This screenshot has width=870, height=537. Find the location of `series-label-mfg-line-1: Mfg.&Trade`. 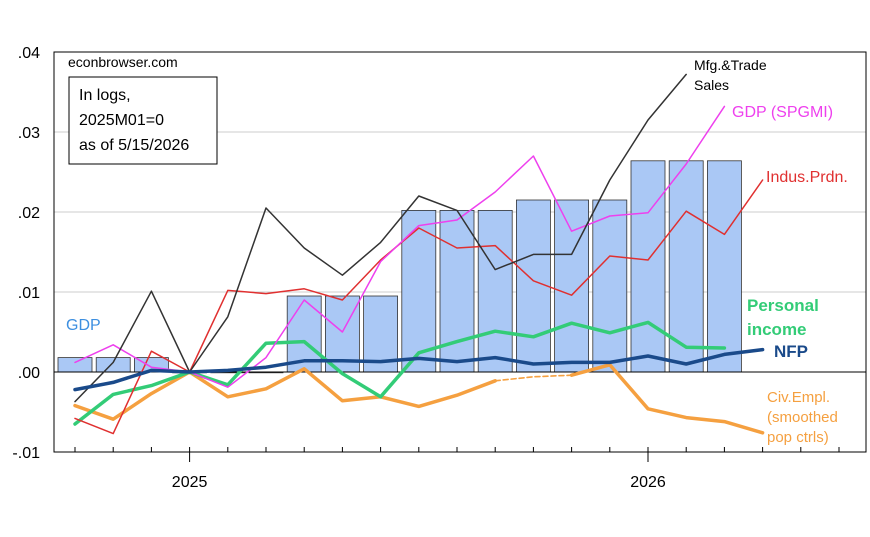

series-label-mfg-line-1: Mfg.&Trade is located at coordinates (730, 65).